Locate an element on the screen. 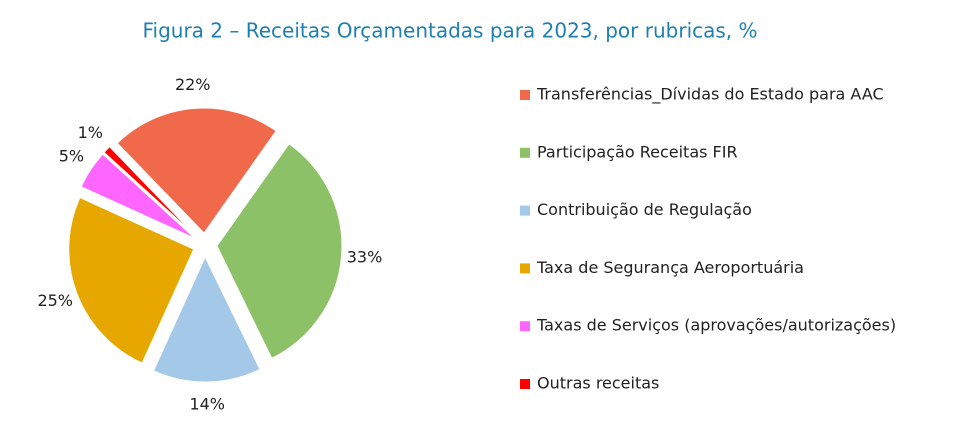 This screenshot has height=426, width=975. data-label: 14% is located at coordinates (207, 403).